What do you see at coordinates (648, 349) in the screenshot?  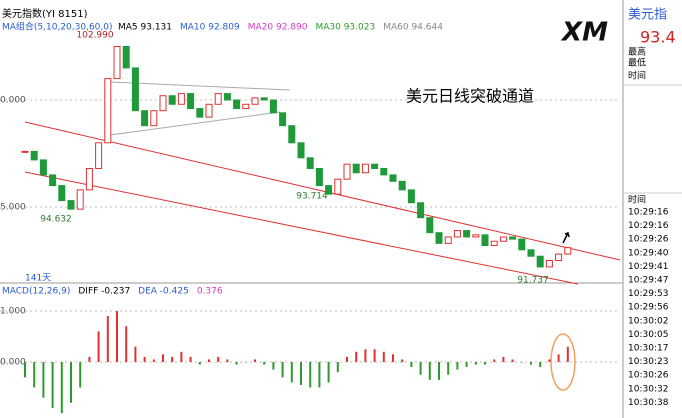 I see `trade-time: 10:30:17` at bounding box center [648, 349].